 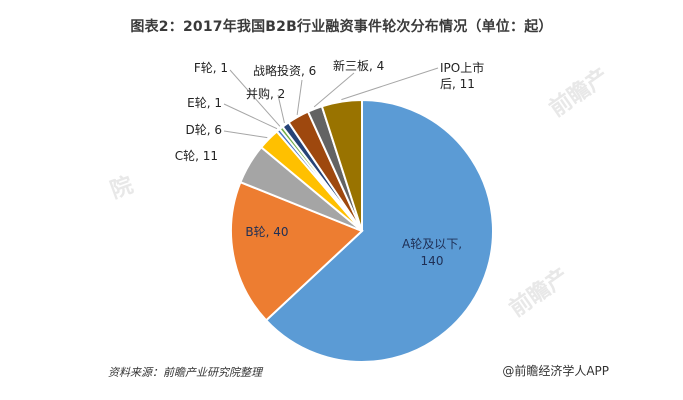 I want to click on chart-title: 图表2：2017年我国B2B行业融资事件轮次分布情况（单位：起）, so click(x=341, y=27).